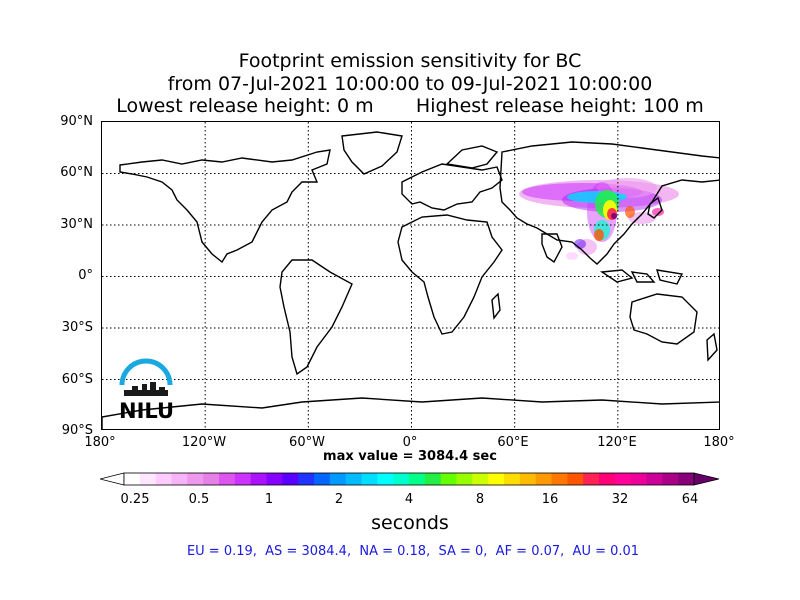 The width and height of the screenshot is (800, 600). I want to click on lat-label-30n: 30°N, so click(76, 224).